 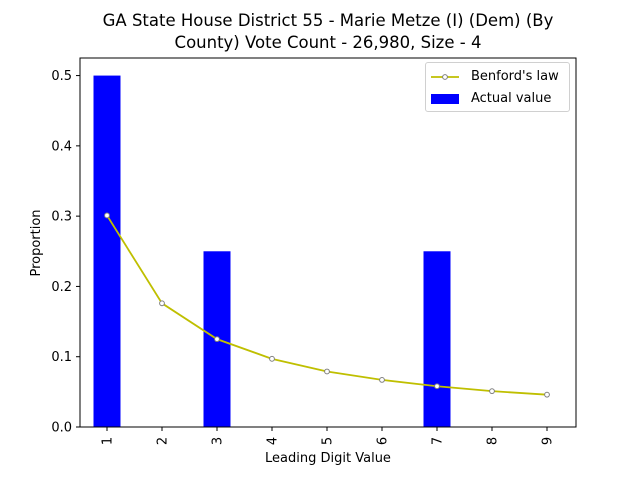 I want to click on x-tick-label: 5, so click(x=328, y=441).